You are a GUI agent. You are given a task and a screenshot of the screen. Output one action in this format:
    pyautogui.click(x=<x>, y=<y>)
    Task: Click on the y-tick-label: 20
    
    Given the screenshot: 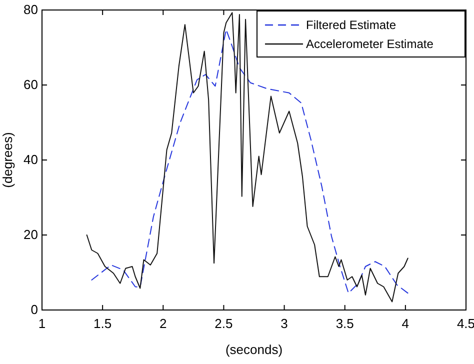 What is the action you would take?
    pyautogui.click(x=31, y=234)
    